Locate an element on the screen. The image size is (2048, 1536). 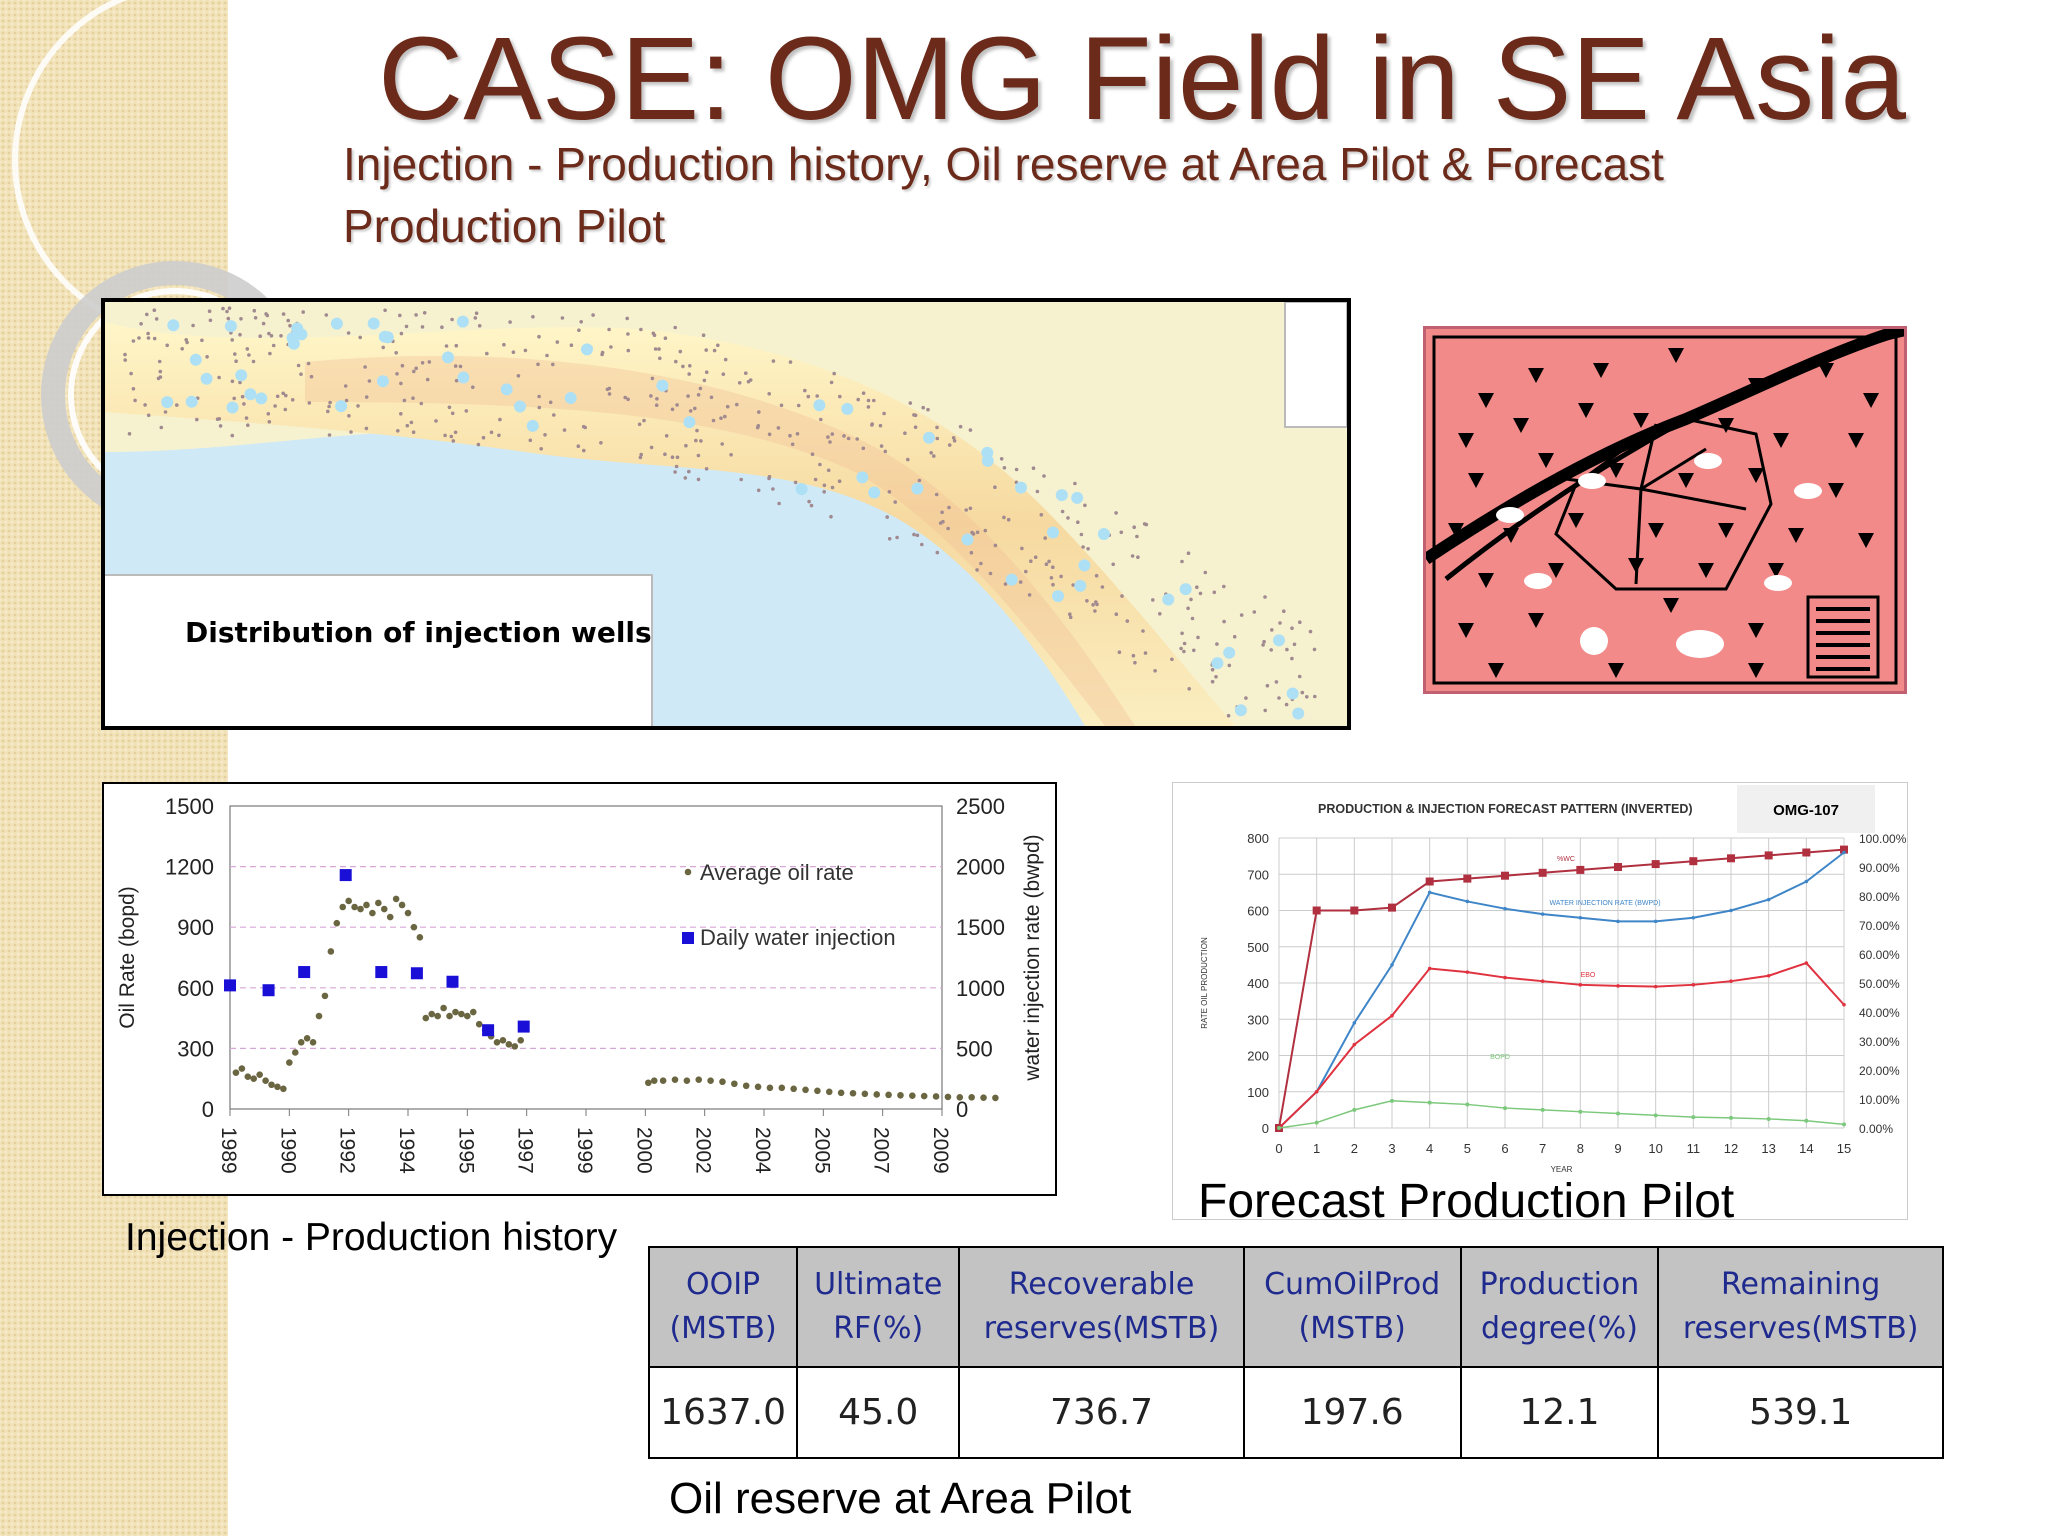
y2-tick-label: 2000 is located at coordinates (980, 867).